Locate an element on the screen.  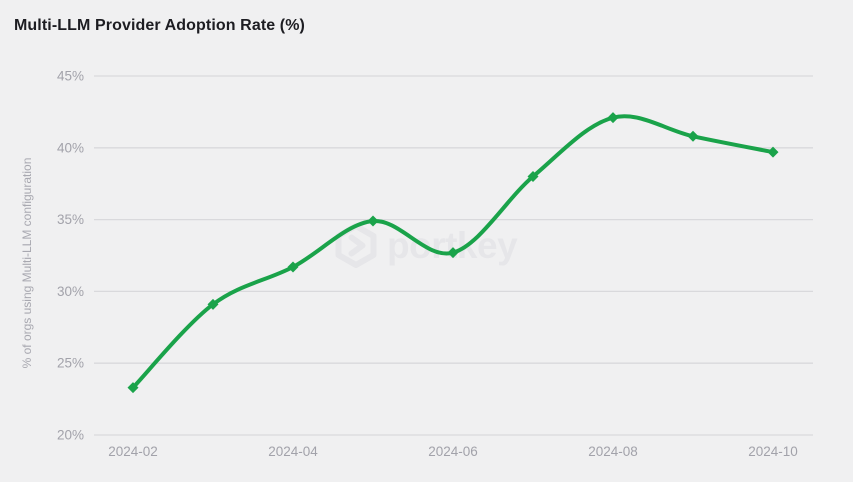
y-tick-label: 40% is located at coordinates (70, 147).